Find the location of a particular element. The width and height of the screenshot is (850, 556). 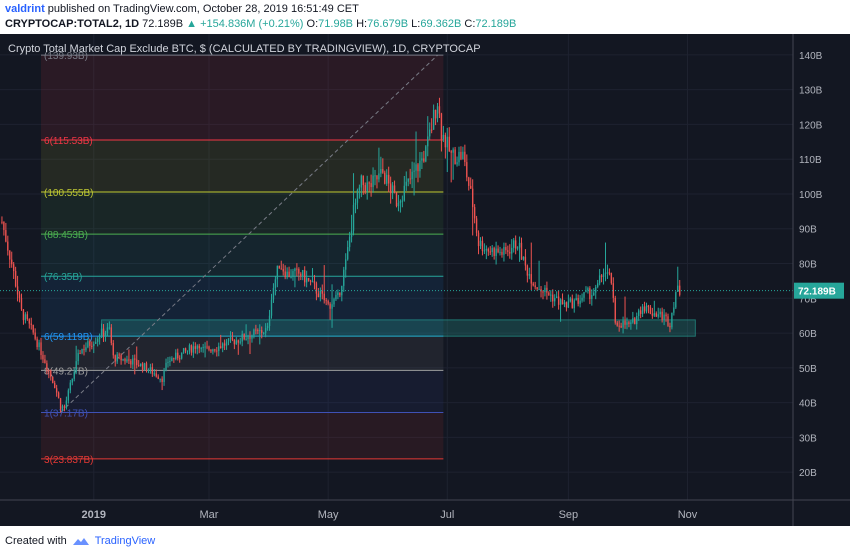

fib-level-label: 6(59.119B) is located at coordinates (68, 337).